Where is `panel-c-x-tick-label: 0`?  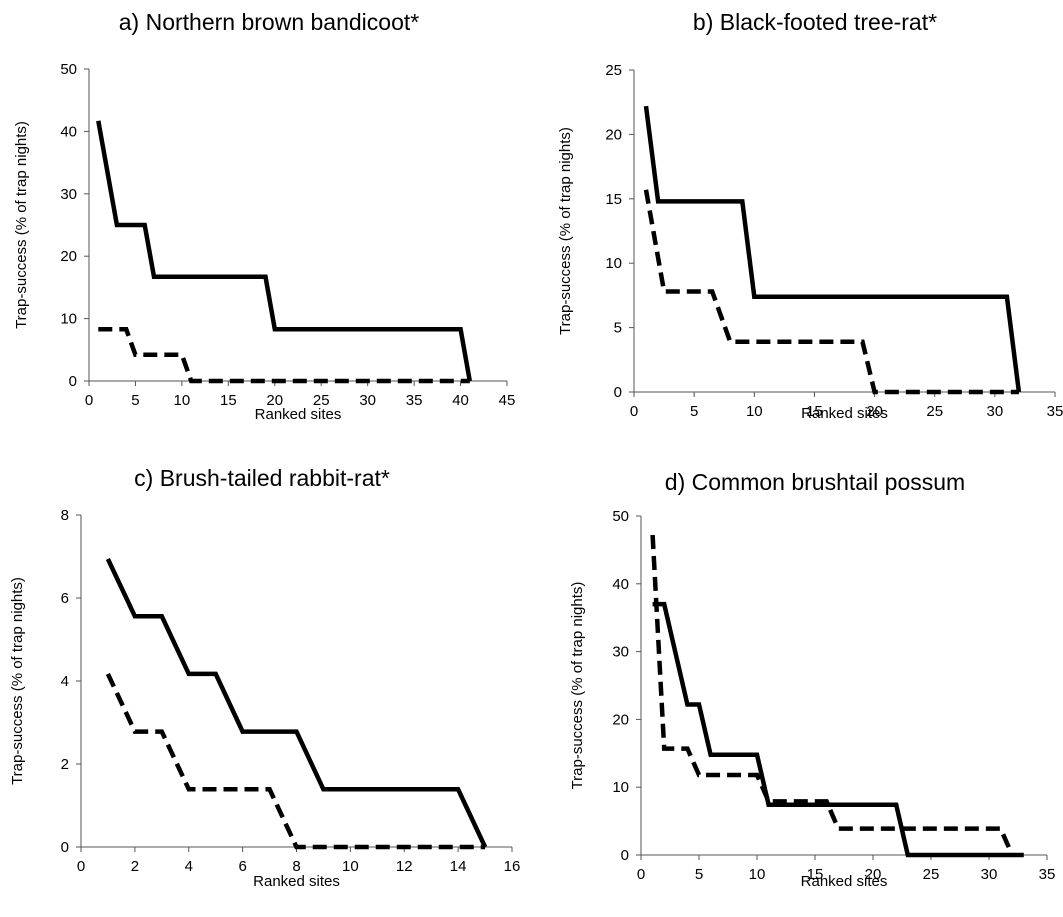 panel-c-x-tick-label: 0 is located at coordinates (81, 866).